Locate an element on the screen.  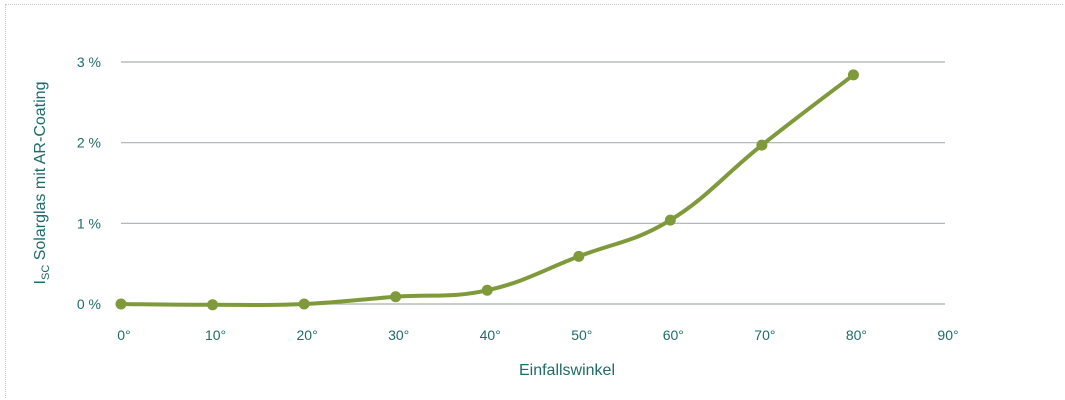
x-tick-labels: 0° 10° 20° 30° 40° 50° 60° 70° 80° 90° is located at coordinates (537, 335).